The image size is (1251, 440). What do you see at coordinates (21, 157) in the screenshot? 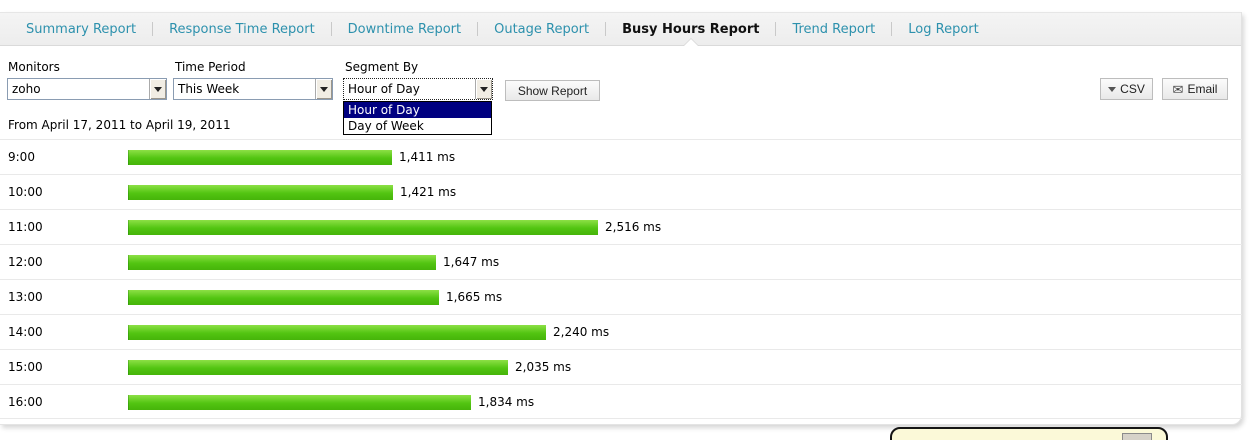
I see `row-time-label: 9:00` at bounding box center [21, 157].